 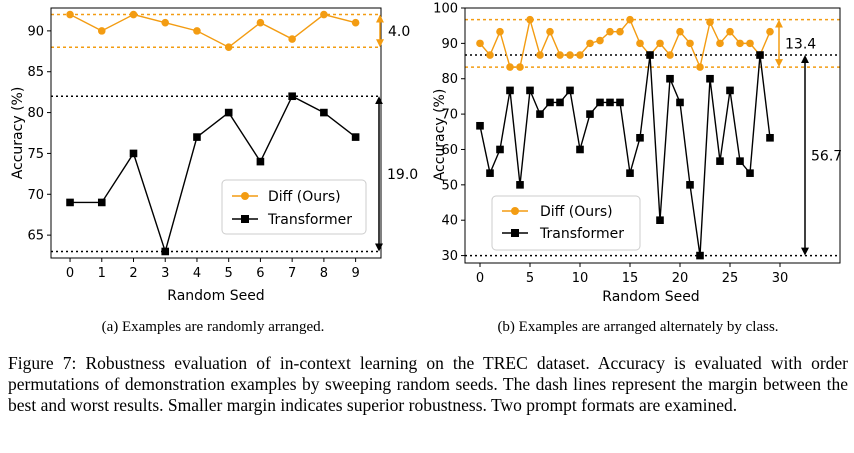 What do you see at coordinates (449, 185) in the screenshot?
I see `y-tick-label: 50` at bounding box center [449, 185].